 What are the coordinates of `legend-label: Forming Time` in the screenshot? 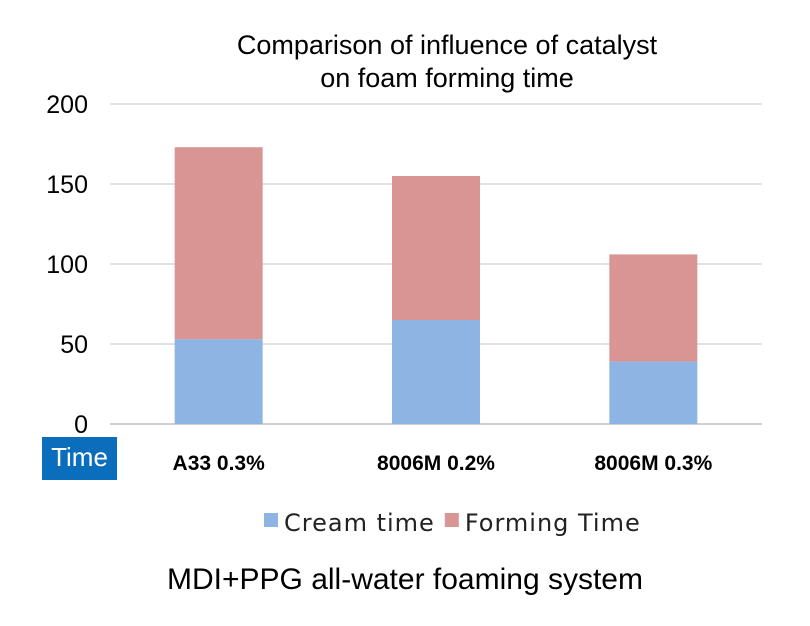 It's located at (553, 523).